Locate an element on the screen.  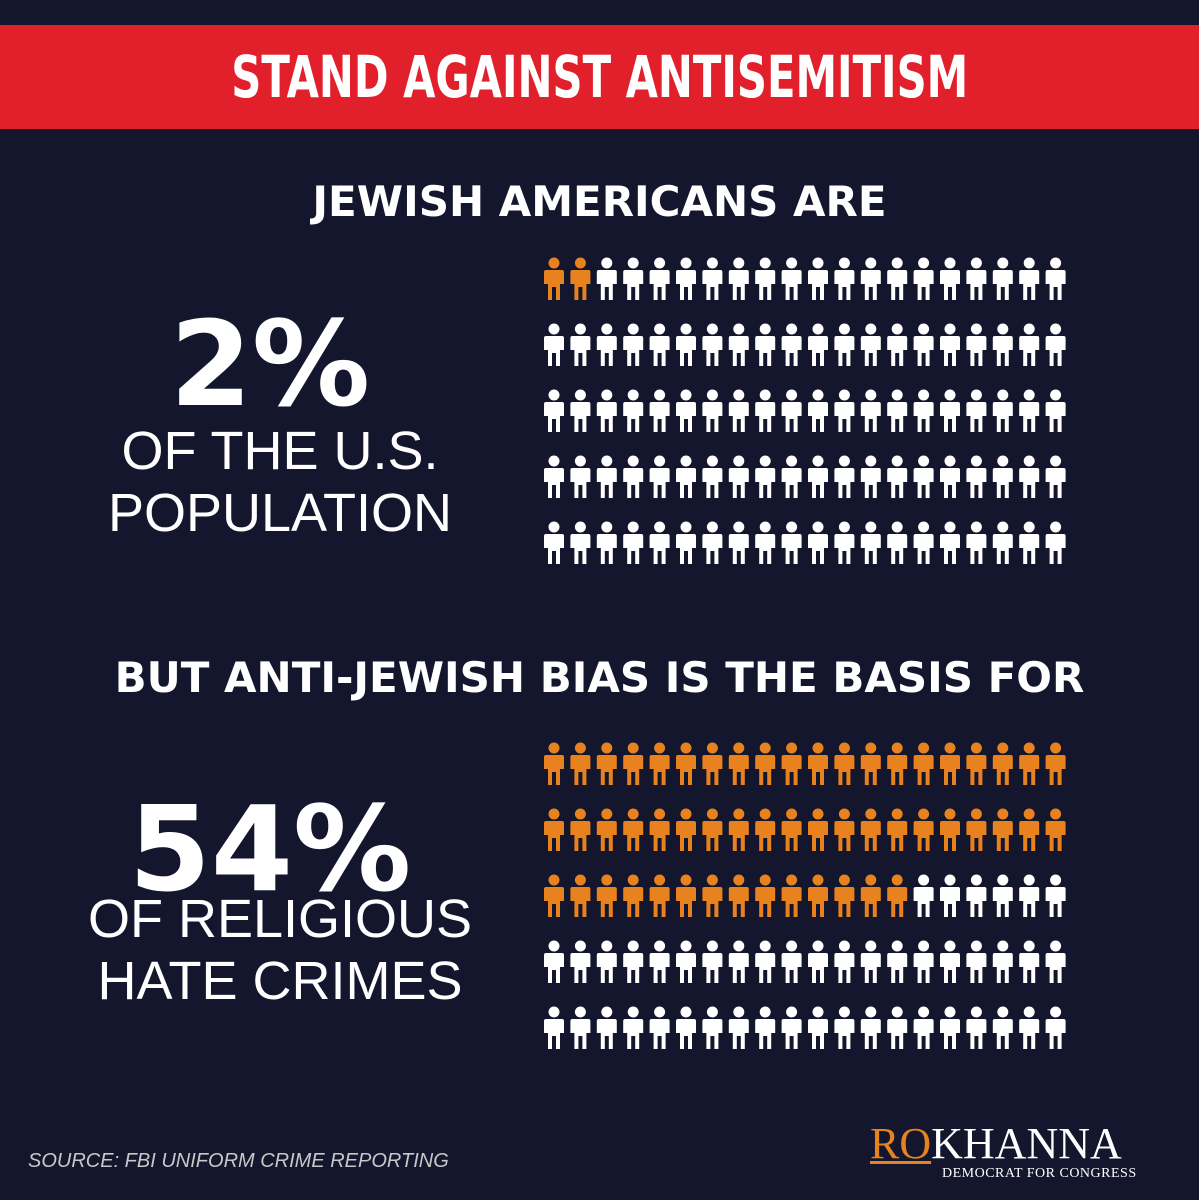
section1-percent: 2% is located at coordinates (270, 364).